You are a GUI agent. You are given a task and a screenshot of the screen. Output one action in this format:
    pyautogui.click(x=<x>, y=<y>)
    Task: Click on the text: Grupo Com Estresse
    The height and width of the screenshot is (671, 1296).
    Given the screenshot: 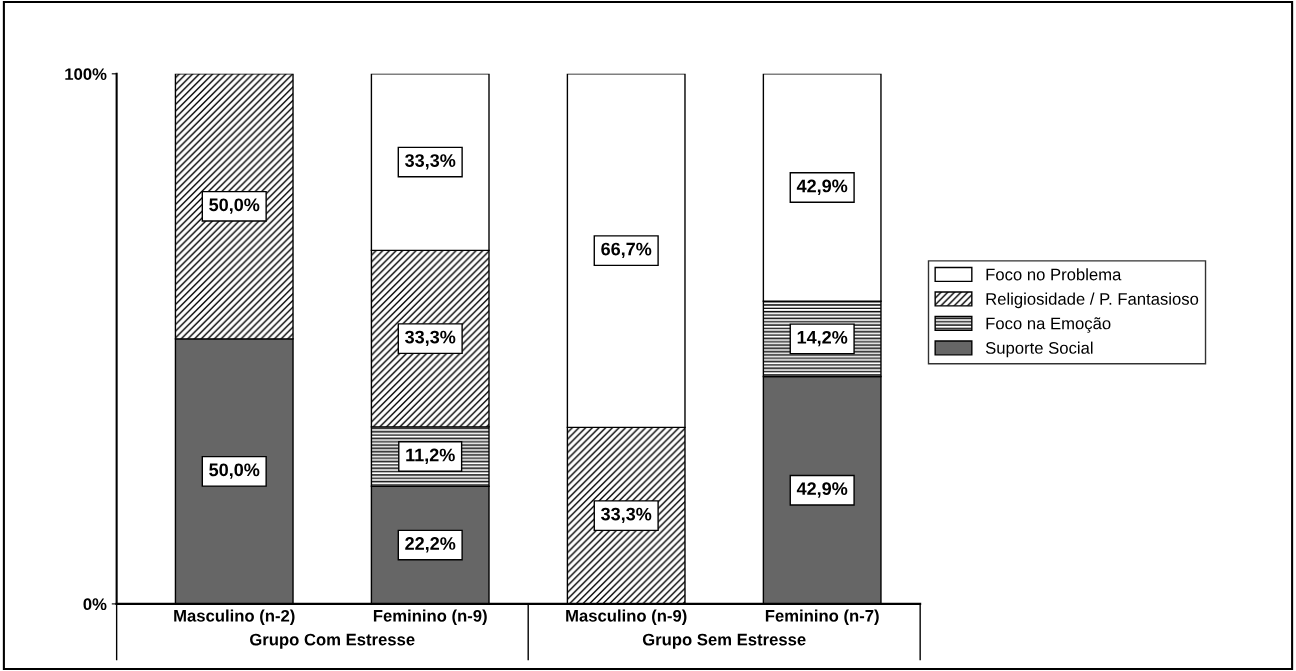 What is the action you would take?
    pyautogui.click(x=332, y=641)
    